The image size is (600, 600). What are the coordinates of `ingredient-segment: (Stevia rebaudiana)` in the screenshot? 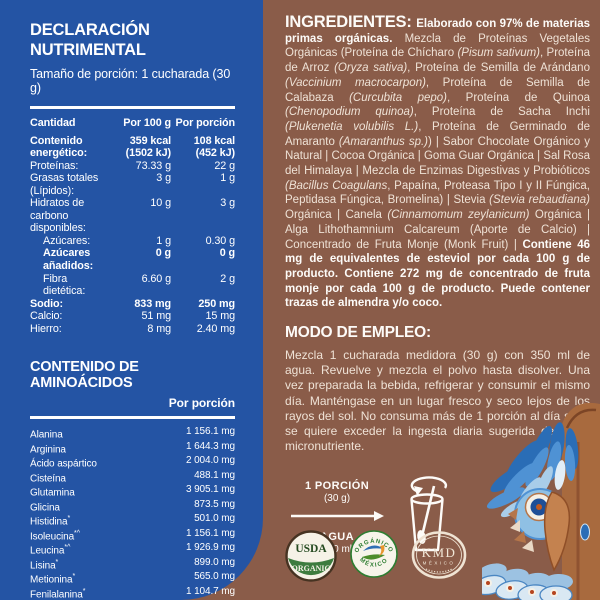 It's located at (539, 200).